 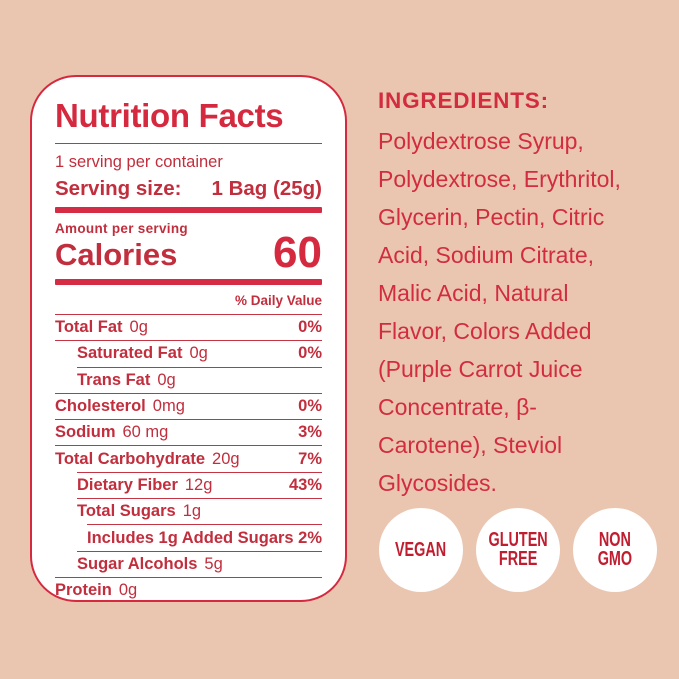 I want to click on nutrient-label: Trans Fat, so click(x=114, y=379).